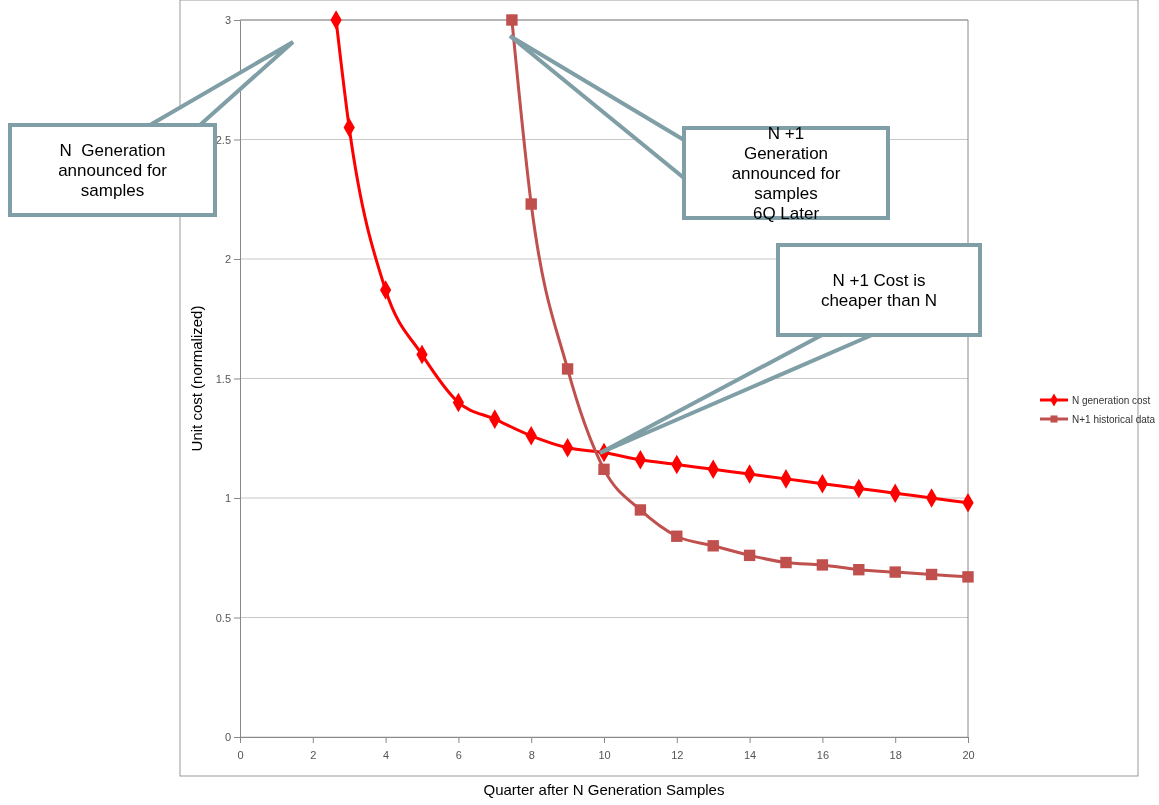  Describe the element at coordinates (227, 737) in the screenshot. I see `y-tick-label: 0` at that location.